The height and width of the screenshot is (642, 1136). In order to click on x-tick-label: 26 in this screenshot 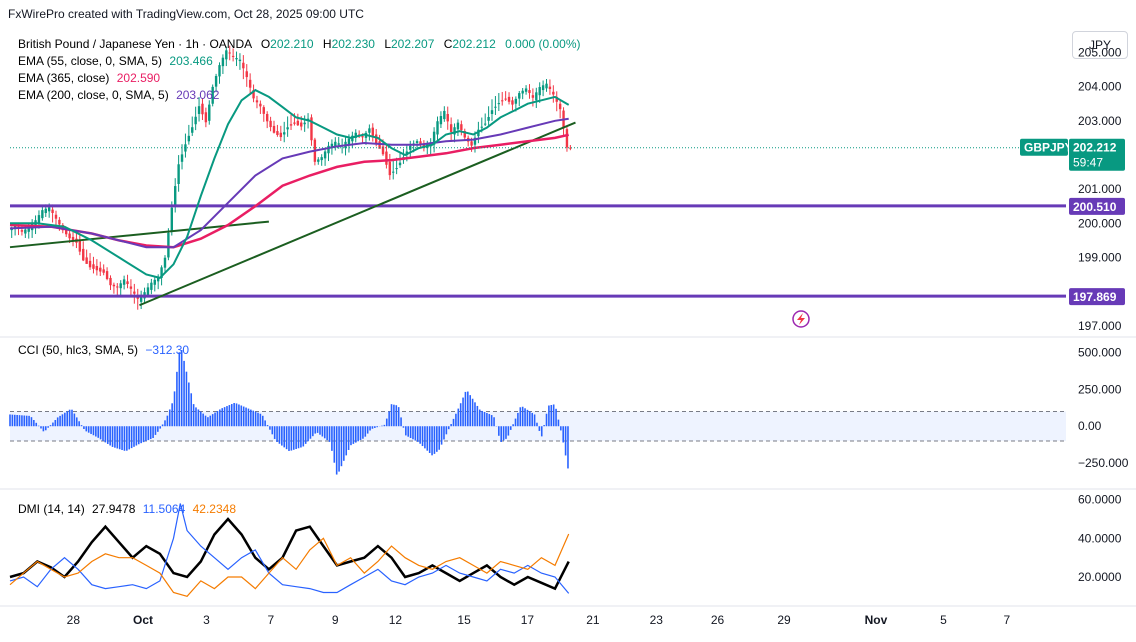, I will do `click(718, 620)`.